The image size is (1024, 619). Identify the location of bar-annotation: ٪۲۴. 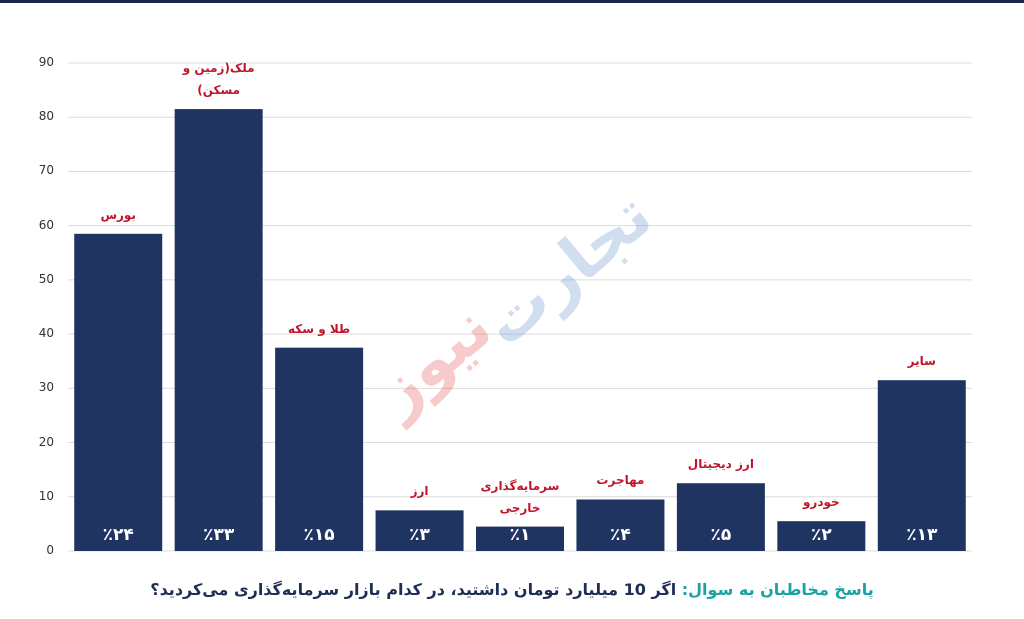
(118, 535).